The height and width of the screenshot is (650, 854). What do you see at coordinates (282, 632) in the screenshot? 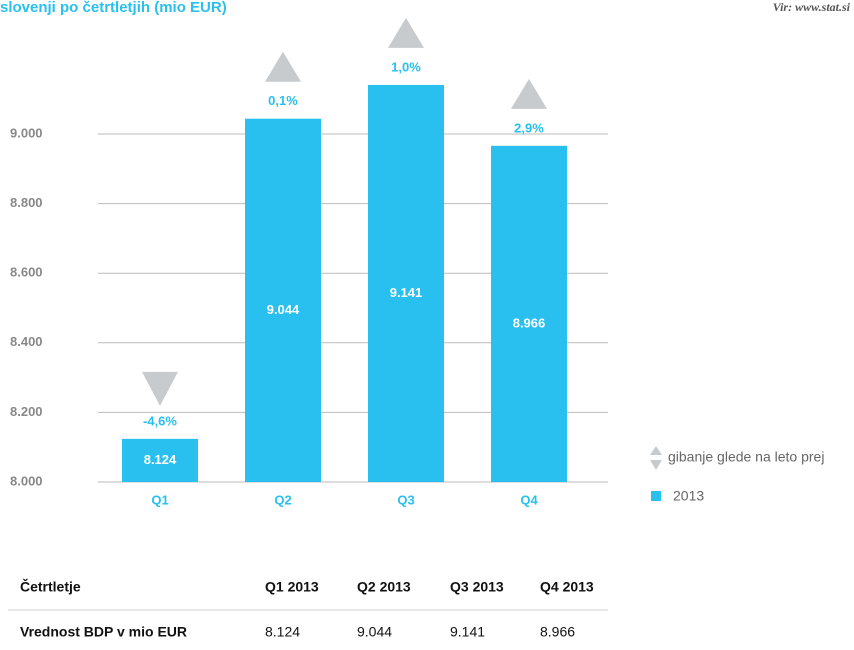
I see `table-cell: 8.124` at bounding box center [282, 632].